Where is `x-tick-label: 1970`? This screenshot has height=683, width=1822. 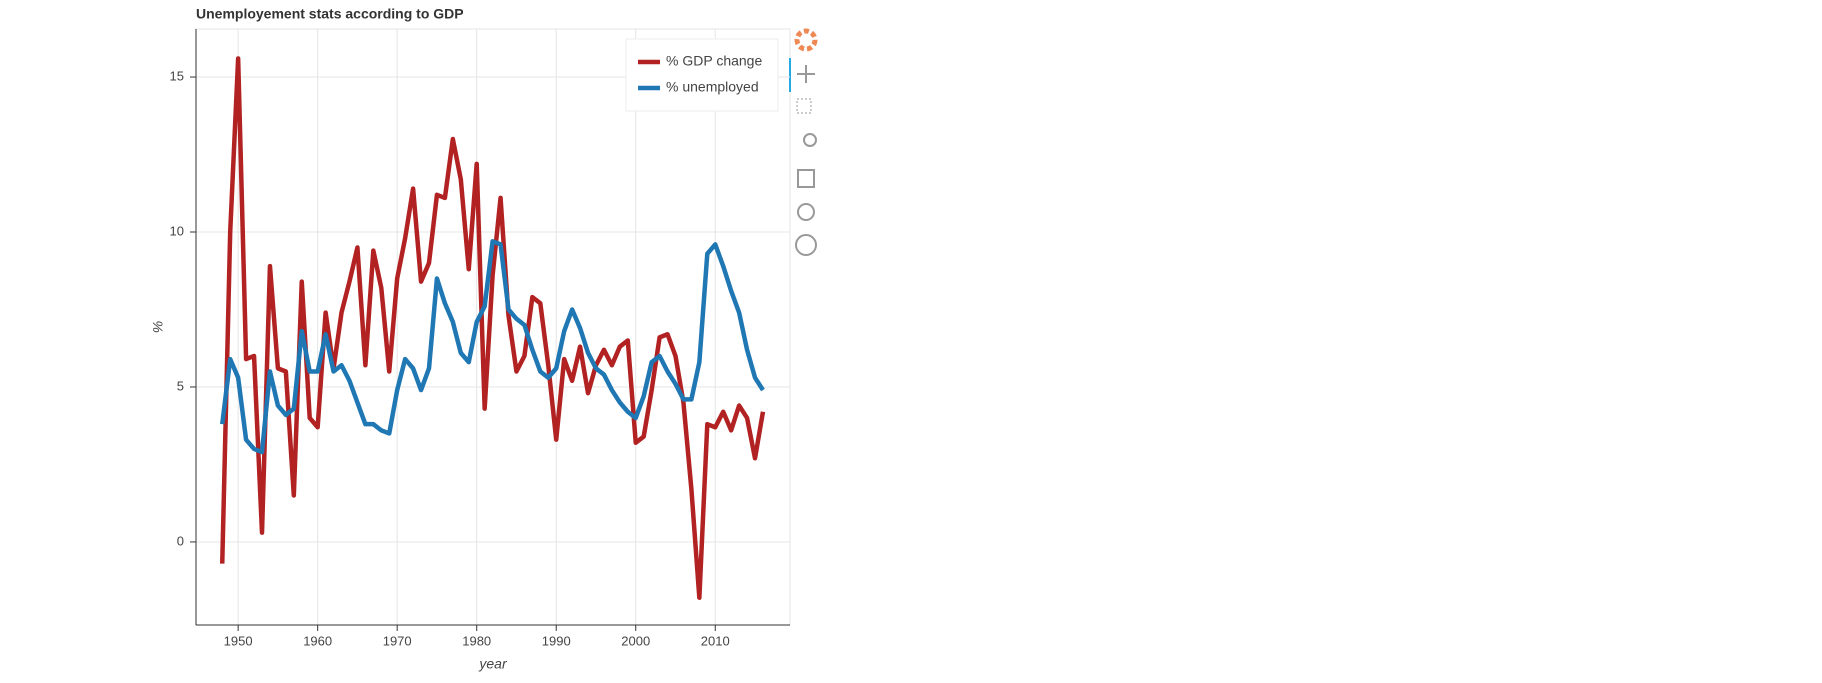 x-tick-label: 1970 is located at coordinates (397, 640).